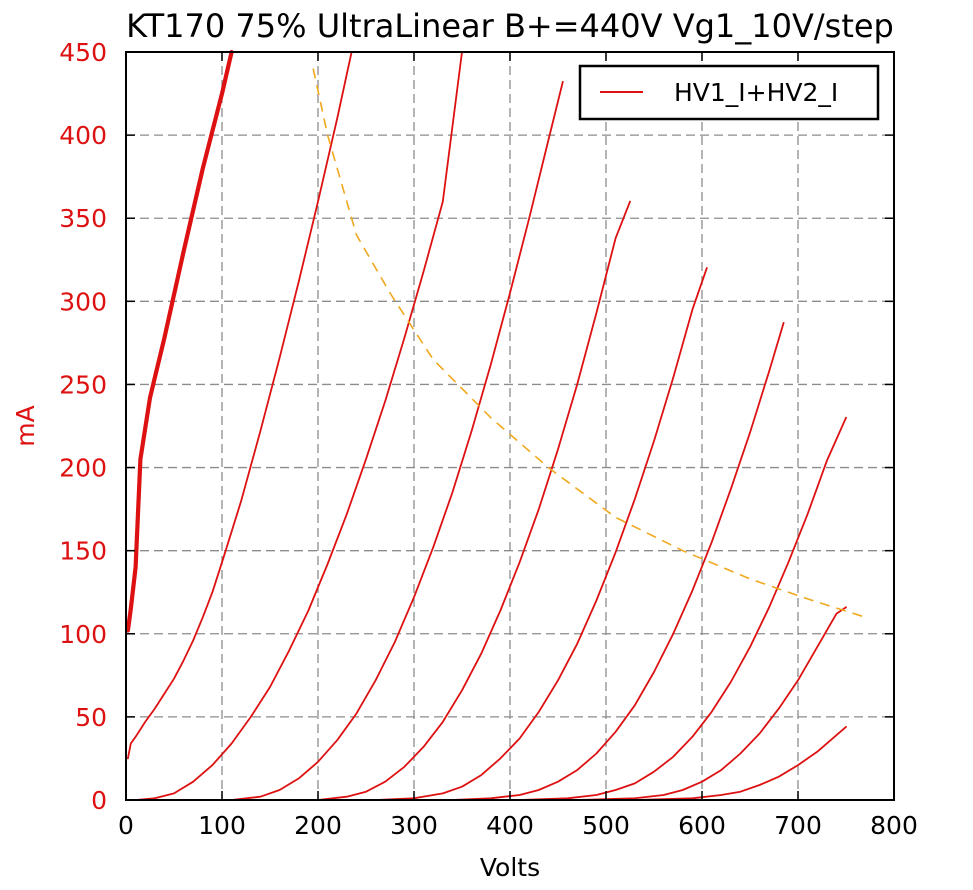  Describe the element at coordinates (83, 301) in the screenshot. I see `y-tick-label: 300` at that location.